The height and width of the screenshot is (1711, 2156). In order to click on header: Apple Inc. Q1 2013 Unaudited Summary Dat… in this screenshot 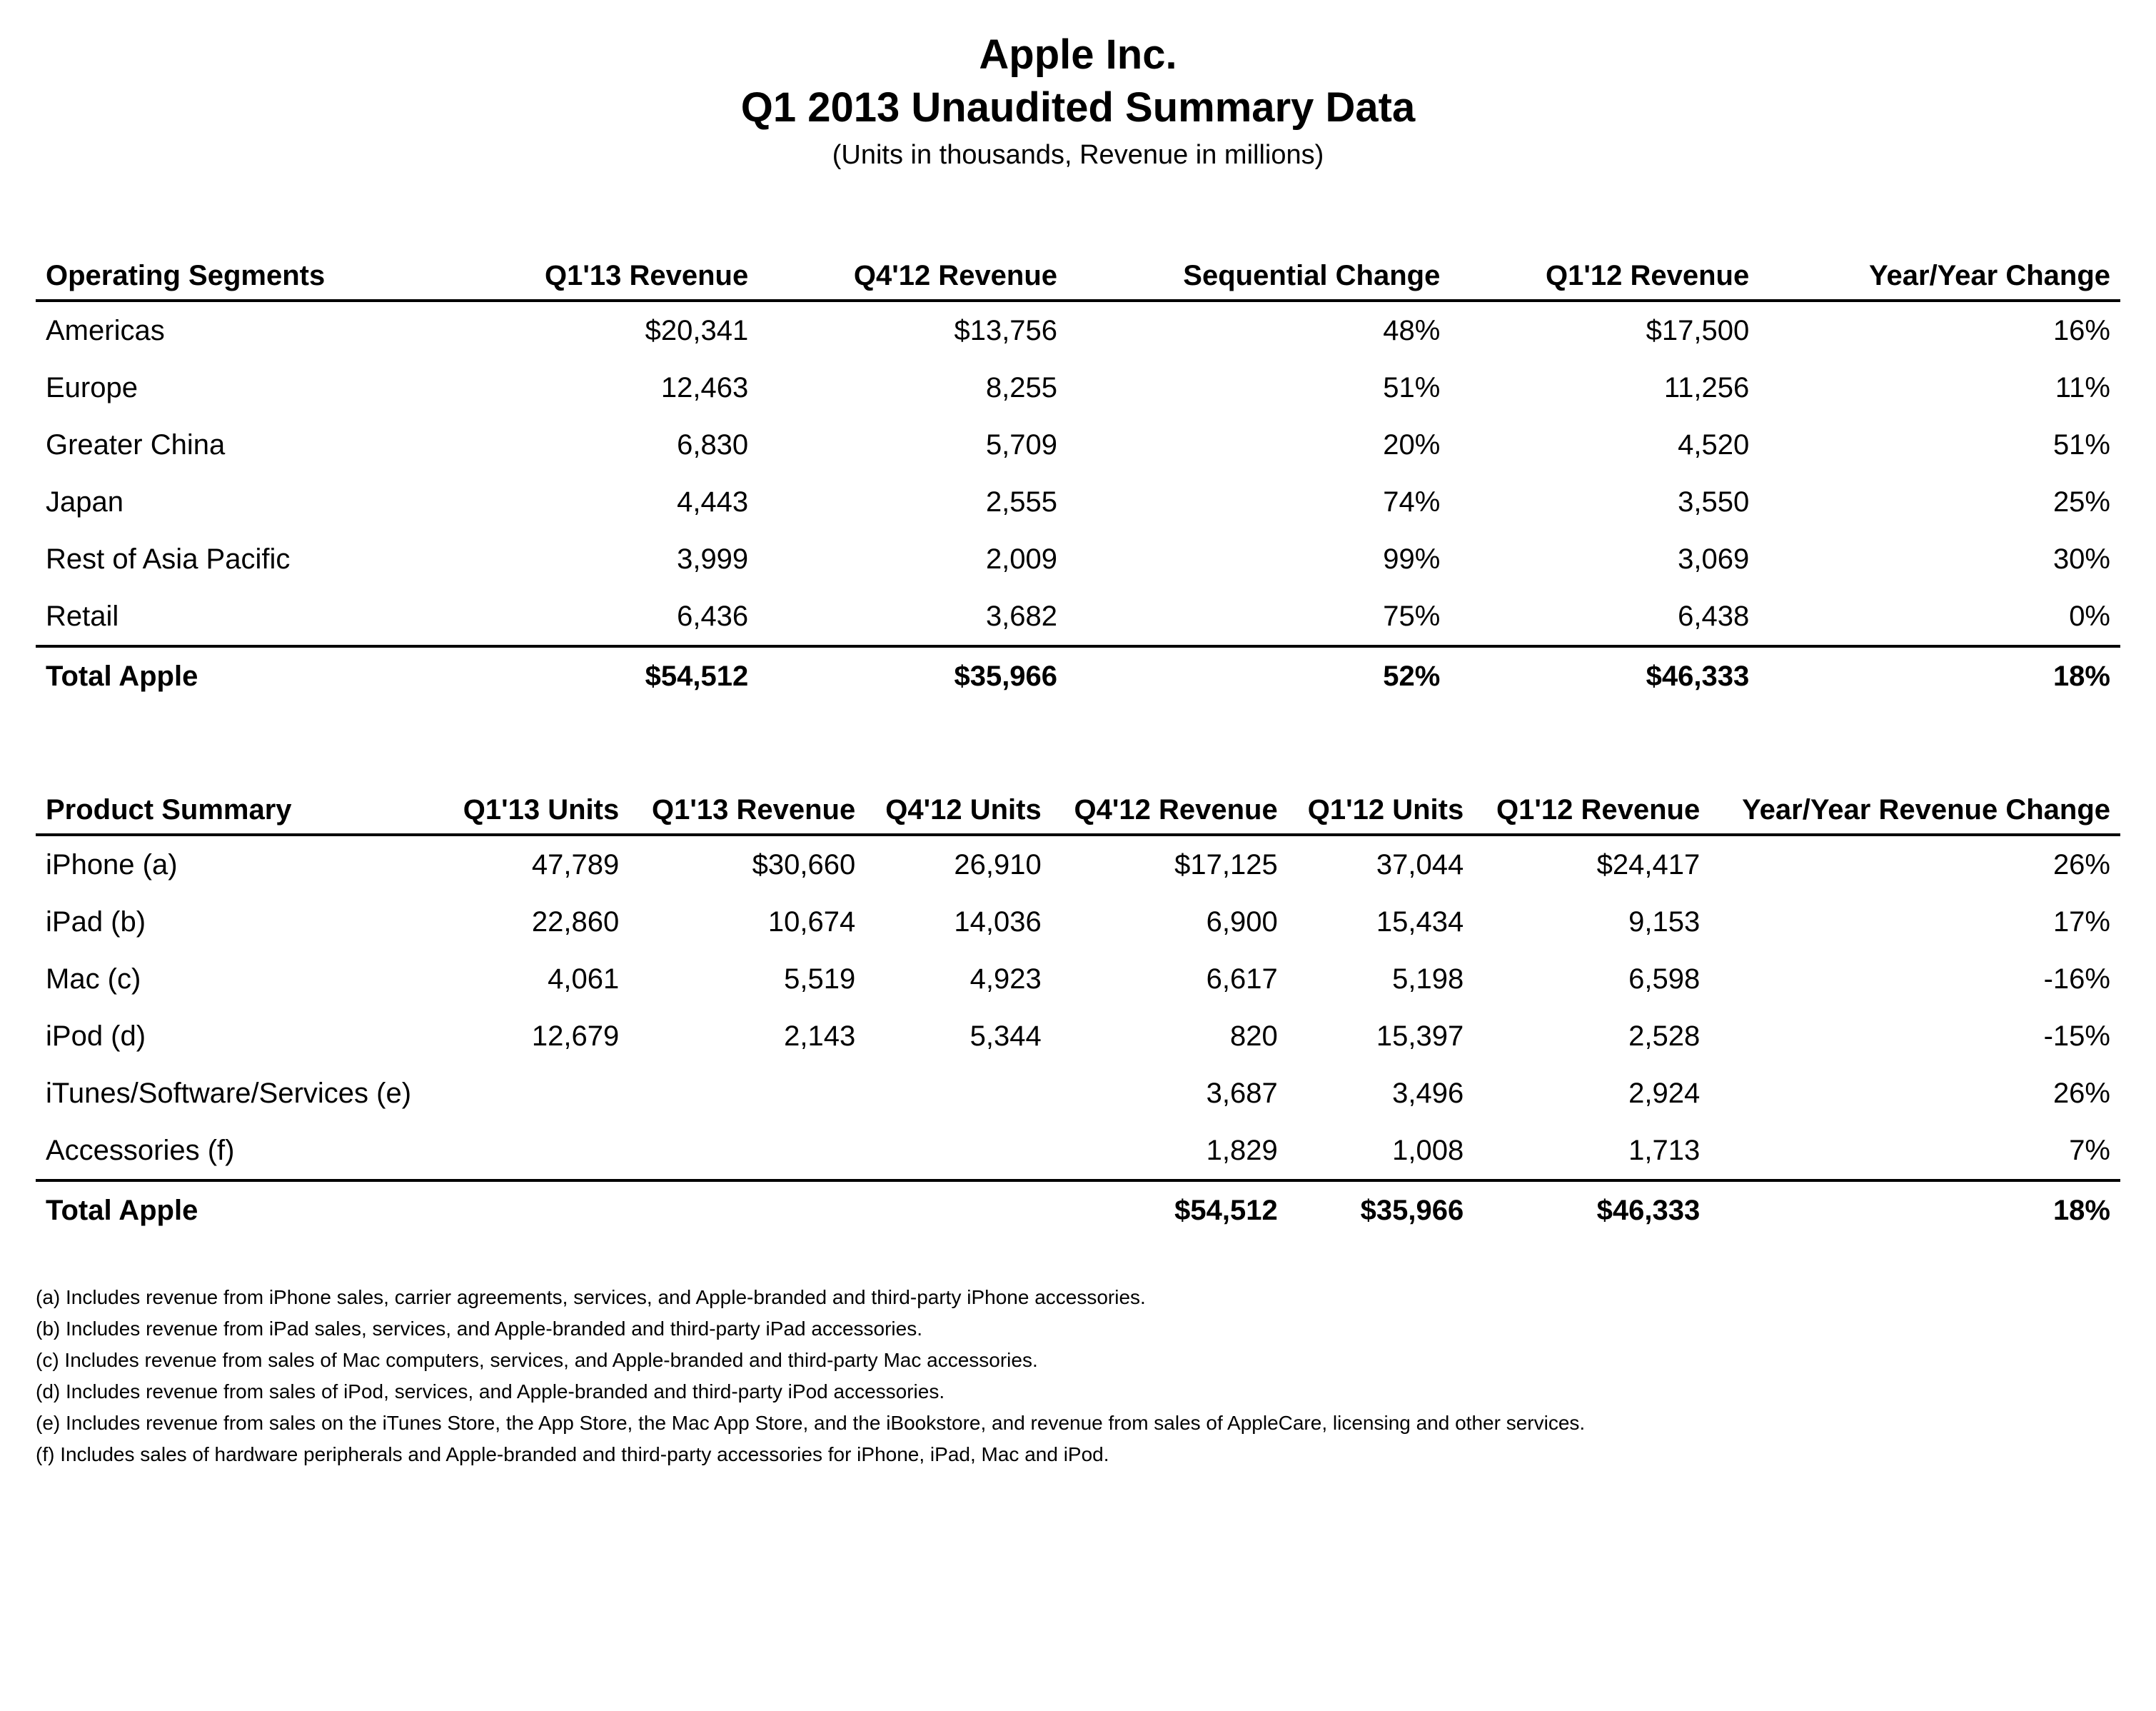, I will do `click(1078, 85)`.